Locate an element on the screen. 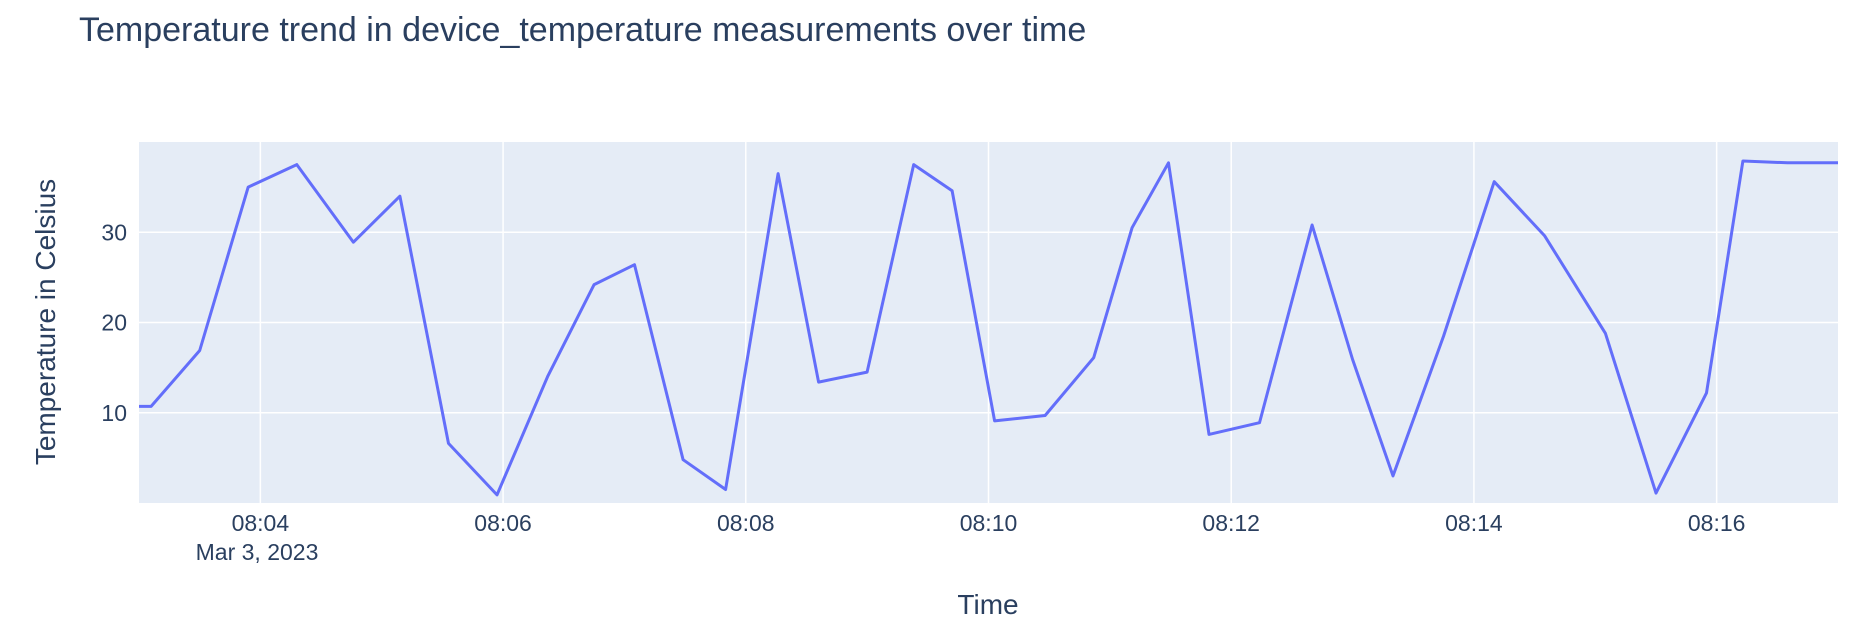  x-tick-label: 08:04 is located at coordinates (261, 523).